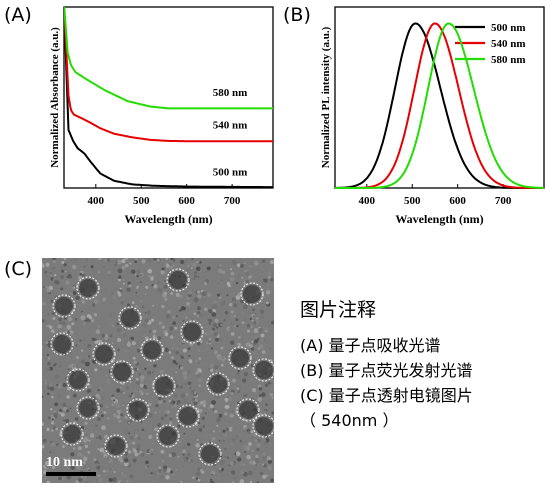 The height and width of the screenshot is (492, 550). What do you see at coordinates (252, 294) in the screenshot?
I see `tem-particle` at bounding box center [252, 294].